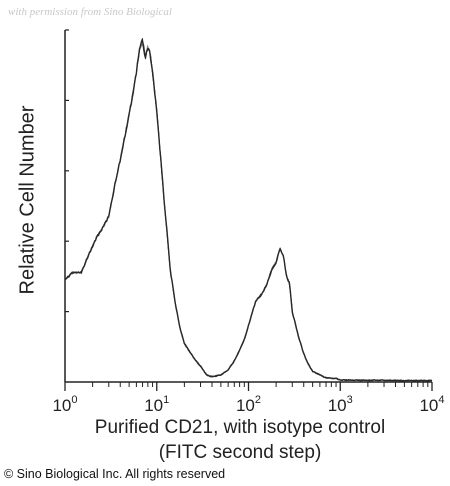 The height and width of the screenshot is (486, 450). Describe the element at coordinates (240, 452) in the screenshot. I see `x-axis-sublabel: (FITC second step)` at that location.